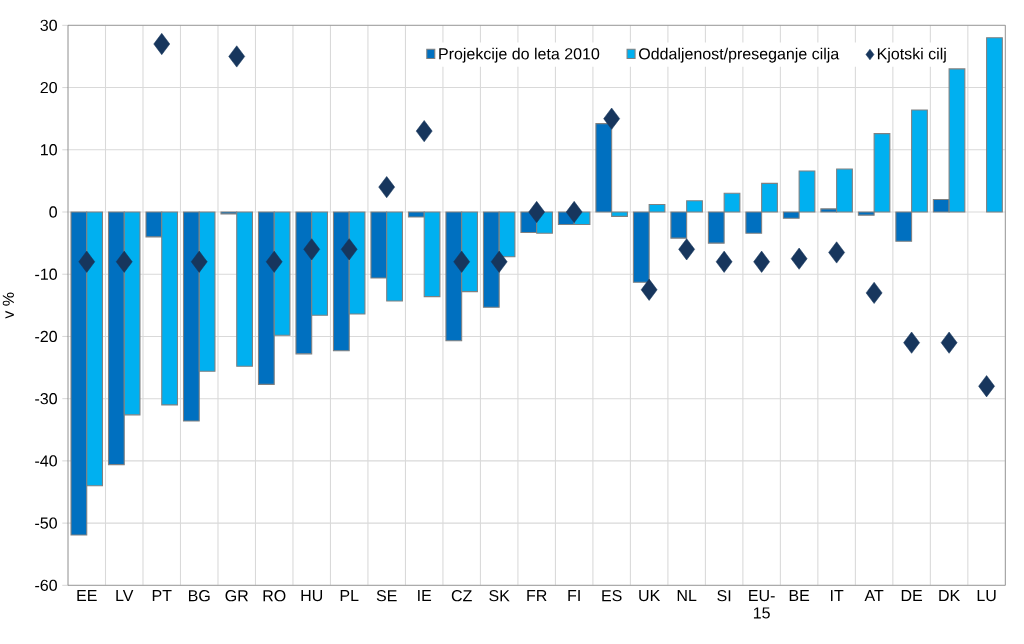 The width and height of the screenshot is (1024, 644). What do you see at coordinates (912, 596) in the screenshot?
I see `x-tick-label: DE` at bounding box center [912, 596].